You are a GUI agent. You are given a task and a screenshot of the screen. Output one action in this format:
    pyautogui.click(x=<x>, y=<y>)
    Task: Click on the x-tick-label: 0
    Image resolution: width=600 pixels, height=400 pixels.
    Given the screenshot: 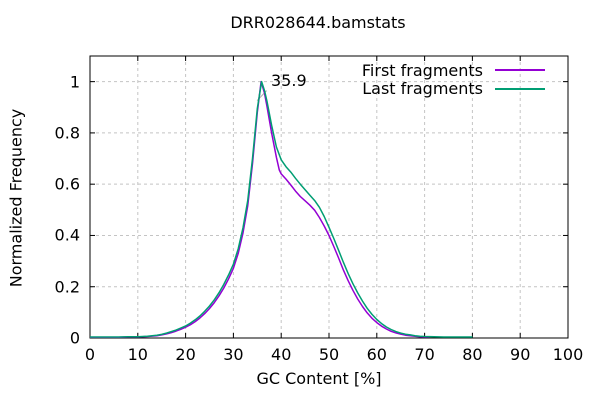 What is the action you would take?
    pyautogui.click(x=90, y=354)
    